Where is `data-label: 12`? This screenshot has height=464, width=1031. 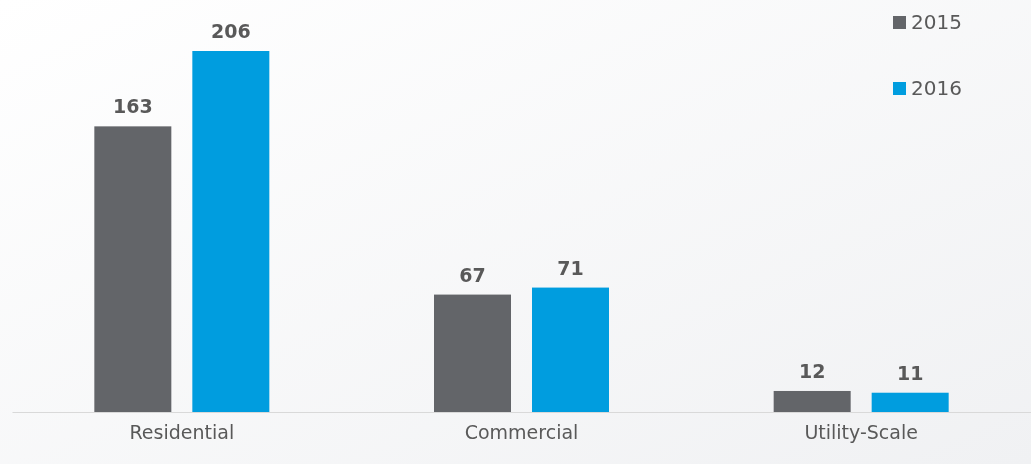
data-label: 12 is located at coordinates (812, 370).